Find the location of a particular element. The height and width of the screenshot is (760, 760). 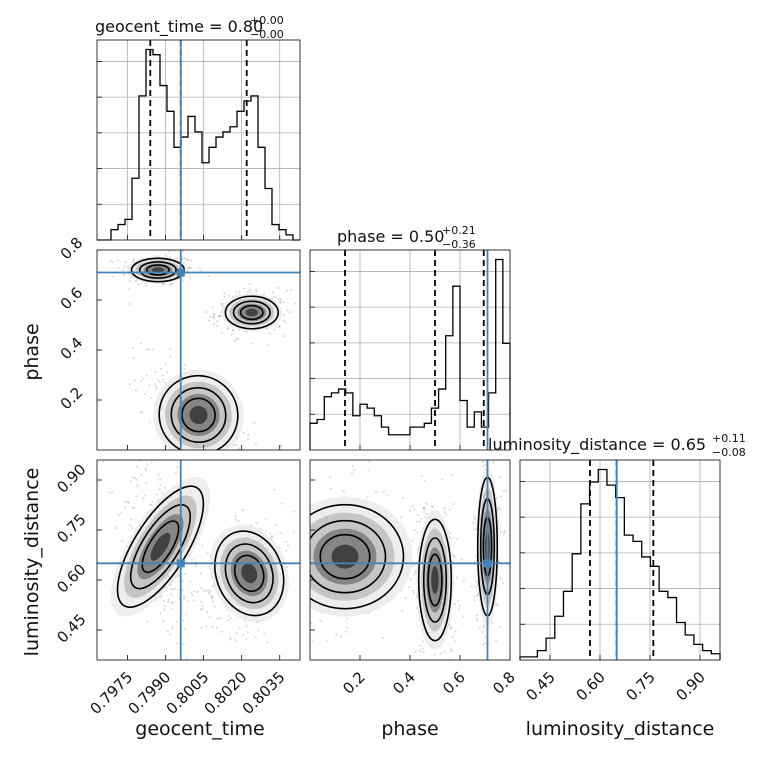

joint-content is located at coordinates (198, 375).